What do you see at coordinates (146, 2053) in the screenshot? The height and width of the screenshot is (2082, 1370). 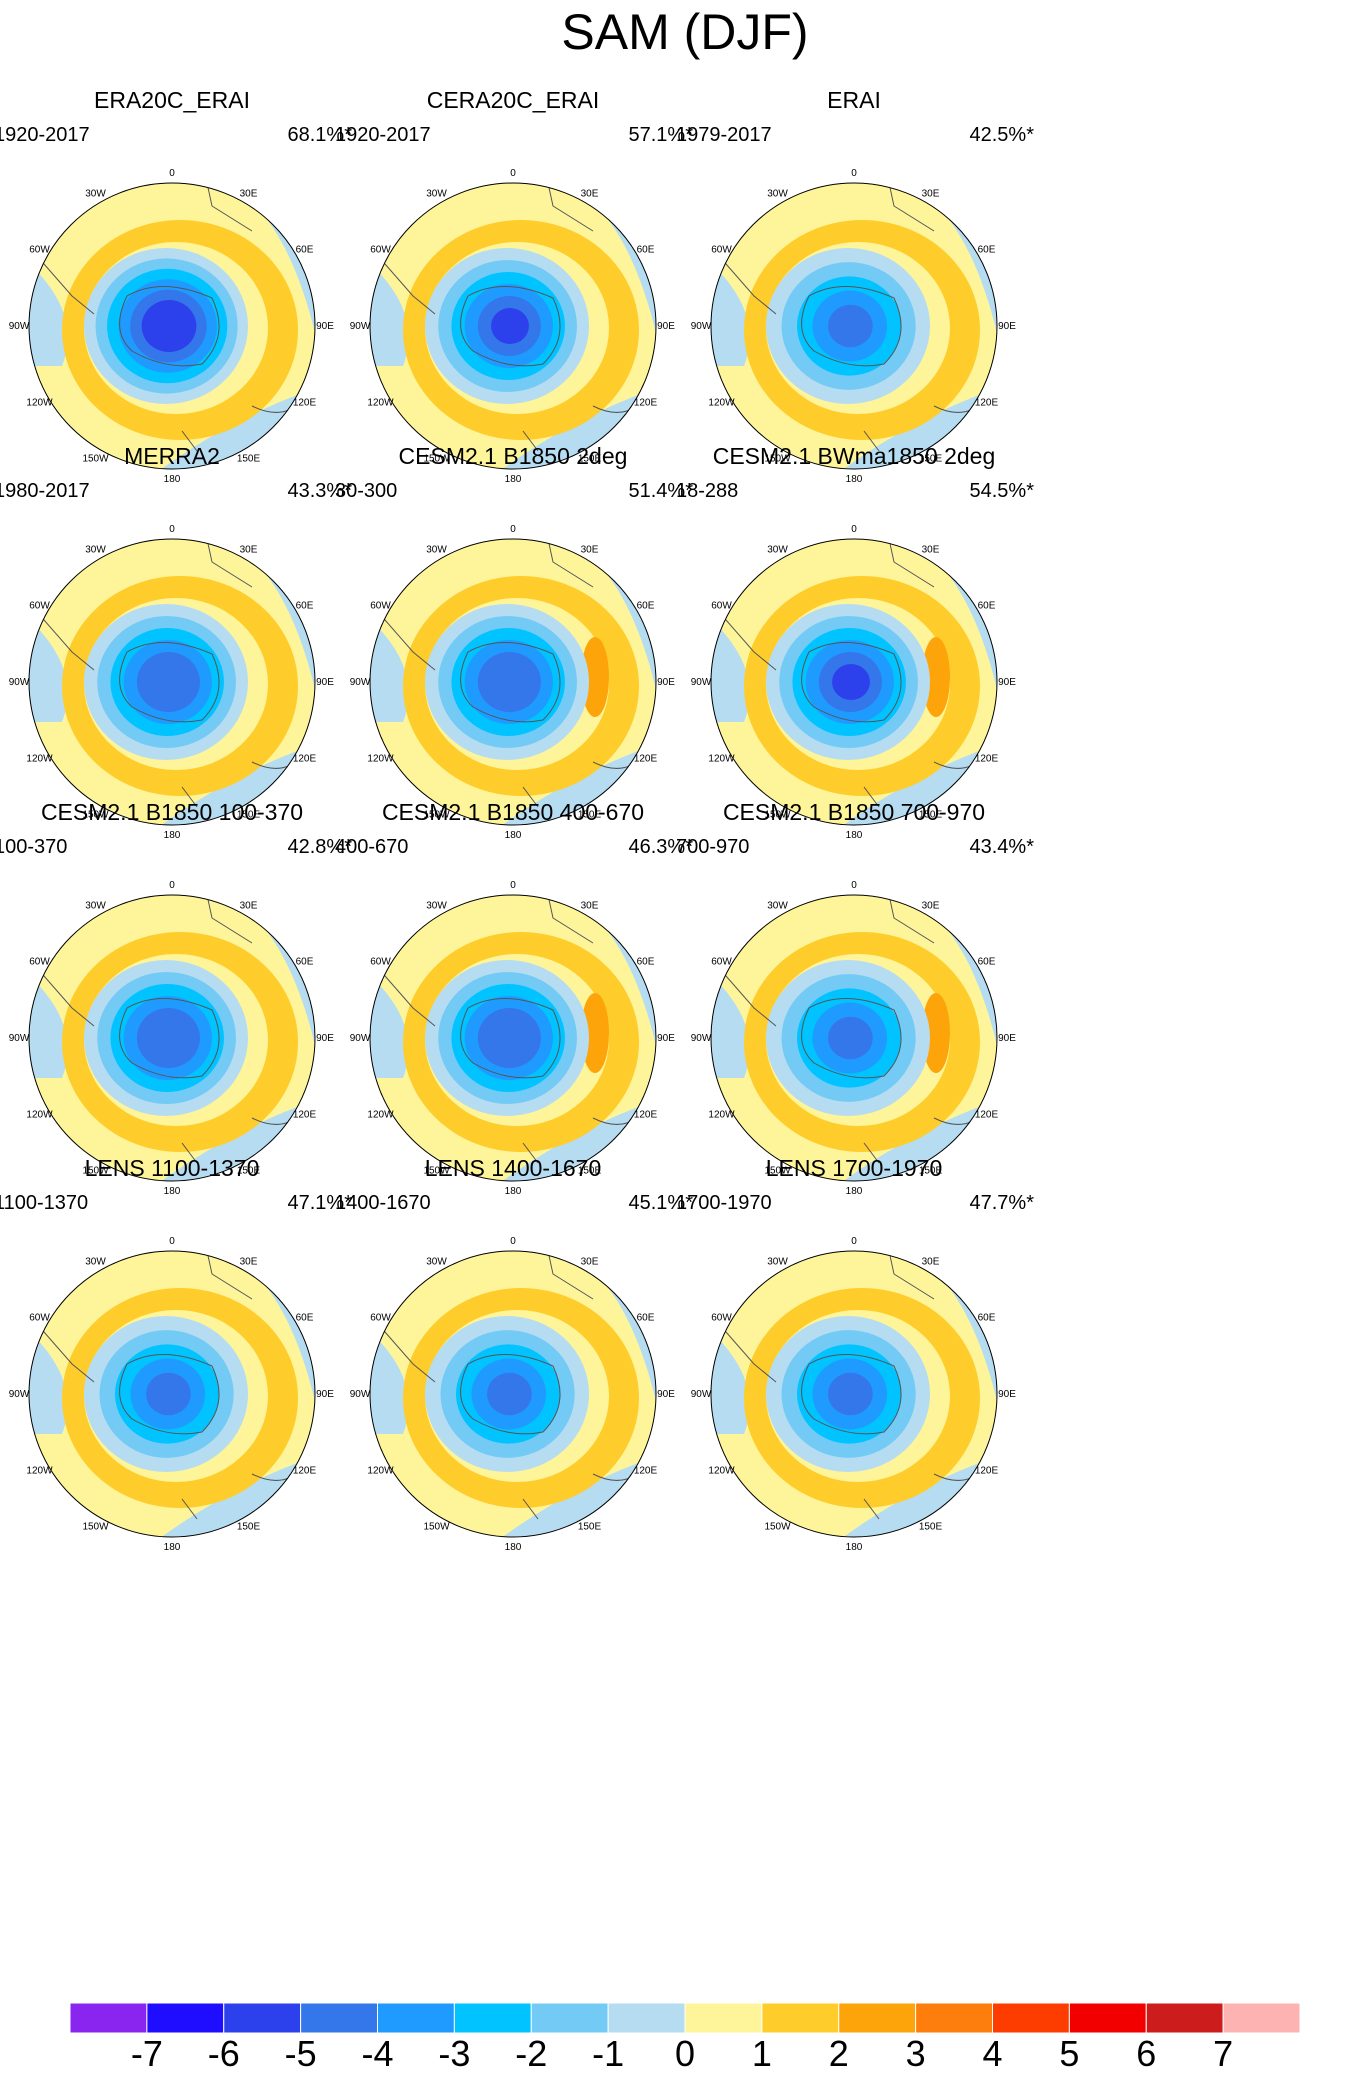 I see `colorbar-label: -7` at bounding box center [146, 2053].